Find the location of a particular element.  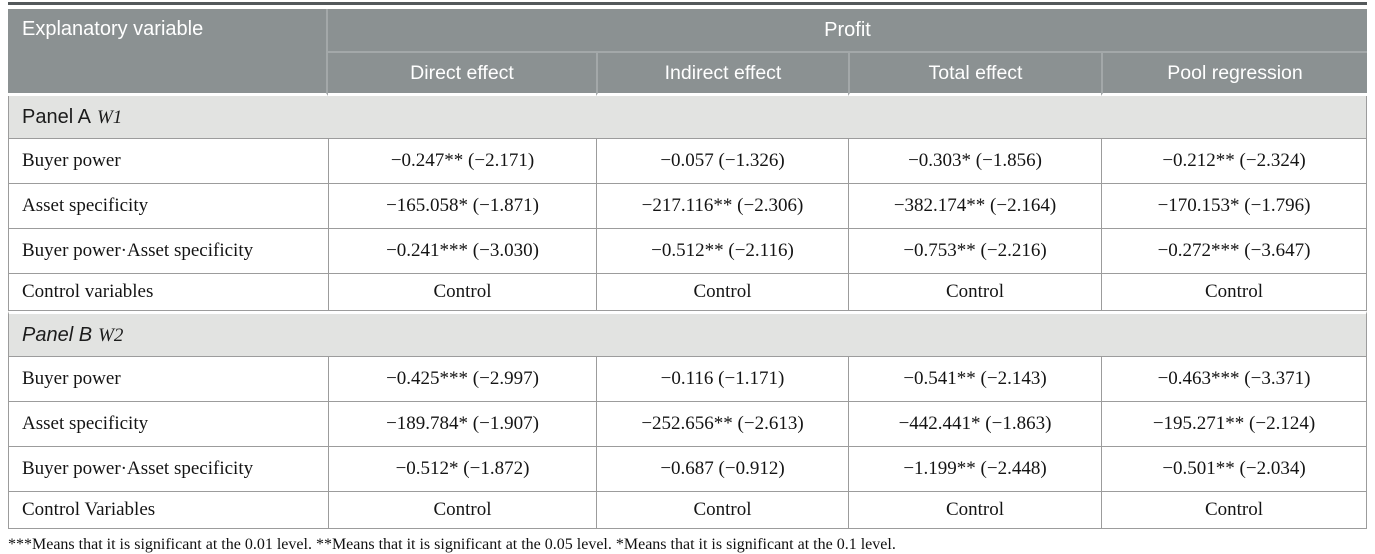

cell-value: −170.153* (−1.796) is located at coordinates (1234, 206).